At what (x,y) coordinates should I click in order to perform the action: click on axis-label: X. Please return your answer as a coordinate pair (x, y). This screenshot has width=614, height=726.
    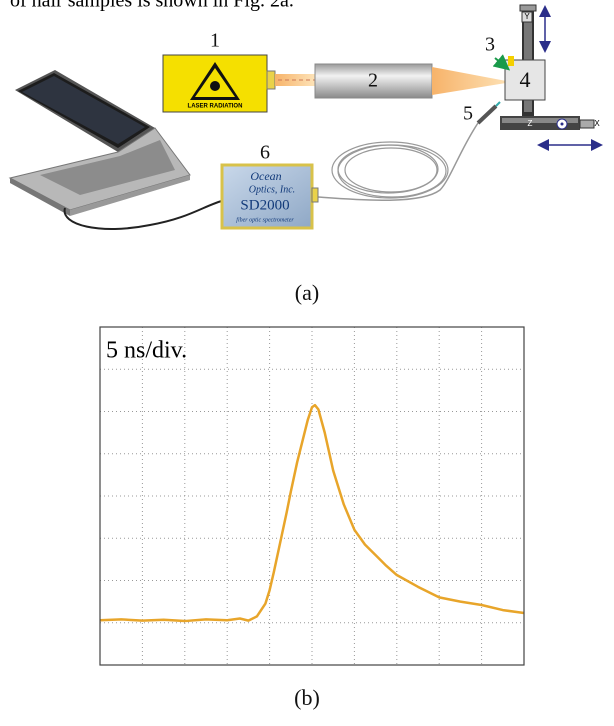
    Looking at the image, I should click on (597, 123).